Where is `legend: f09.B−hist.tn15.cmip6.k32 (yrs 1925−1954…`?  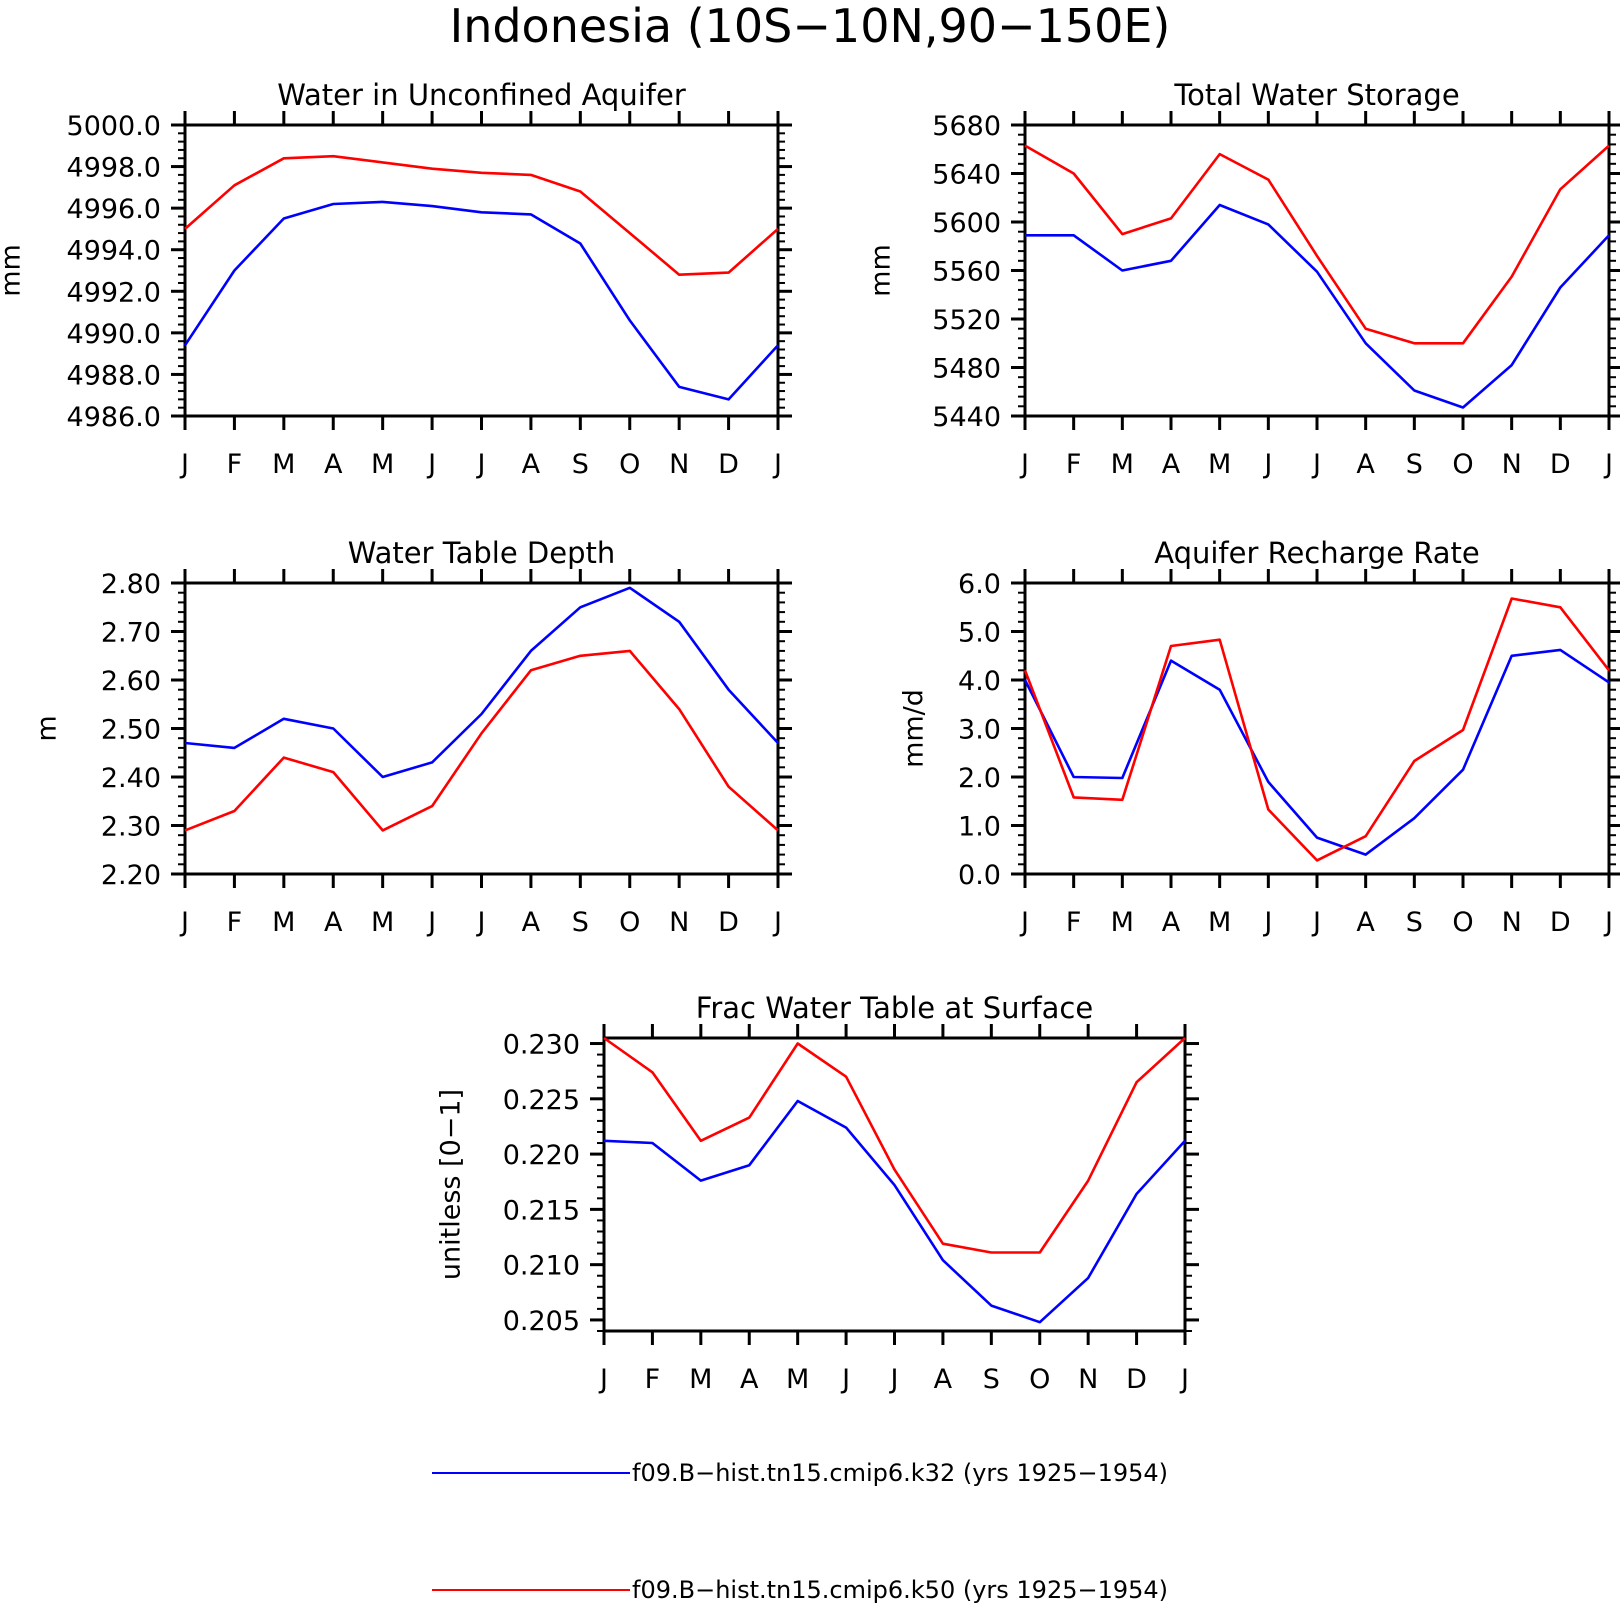 legend: f09.B−hist.tn15.cmip6.k32 (yrs 1925−1954… is located at coordinates (800, 1531).